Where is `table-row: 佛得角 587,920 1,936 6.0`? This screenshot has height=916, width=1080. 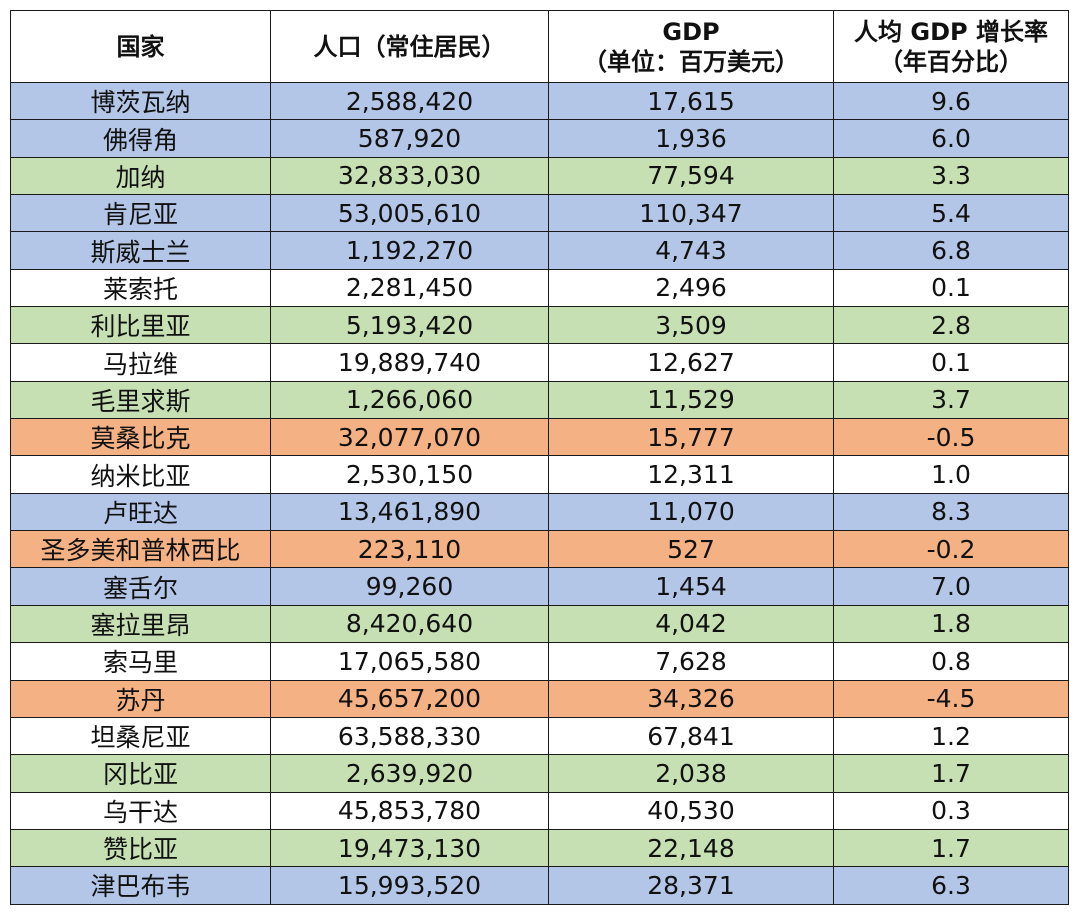 table-row: 佛得角 587,920 1,936 6.0 is located at coordinates (539, 138).